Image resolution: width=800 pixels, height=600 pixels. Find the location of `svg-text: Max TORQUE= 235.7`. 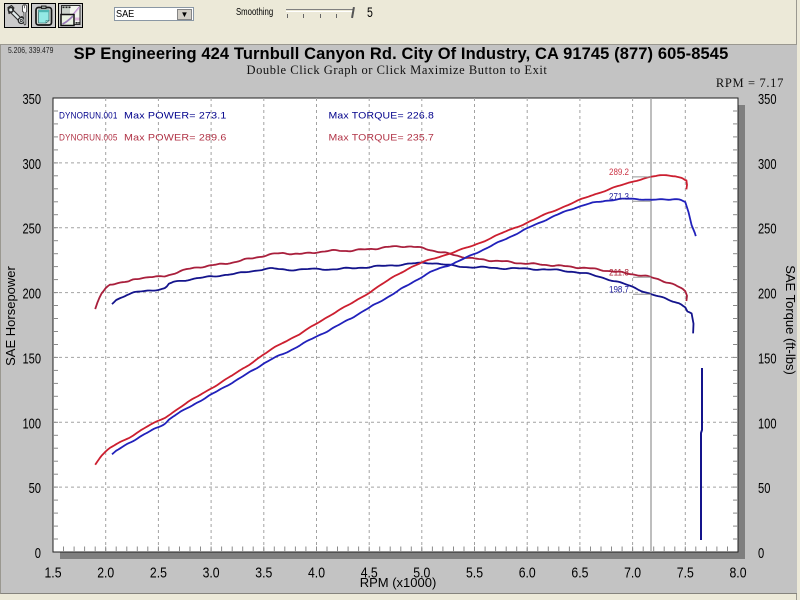

svg-text: Max TORQUE= 235.7 is located at coordinates (382, 138).